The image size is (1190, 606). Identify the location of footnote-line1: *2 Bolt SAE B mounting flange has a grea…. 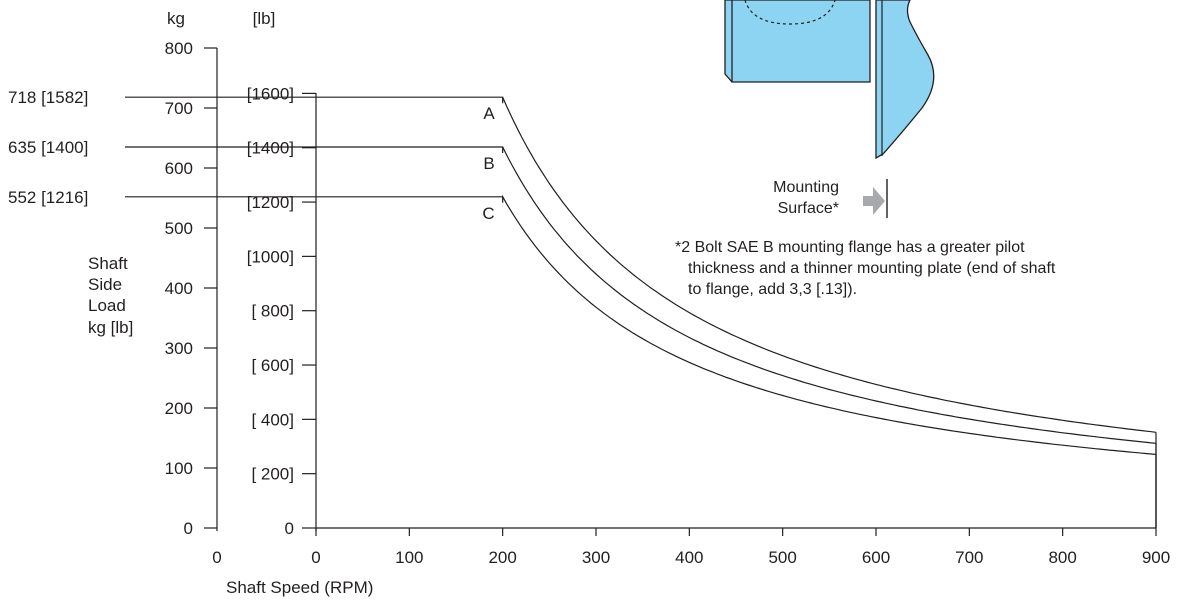
(850, 247).